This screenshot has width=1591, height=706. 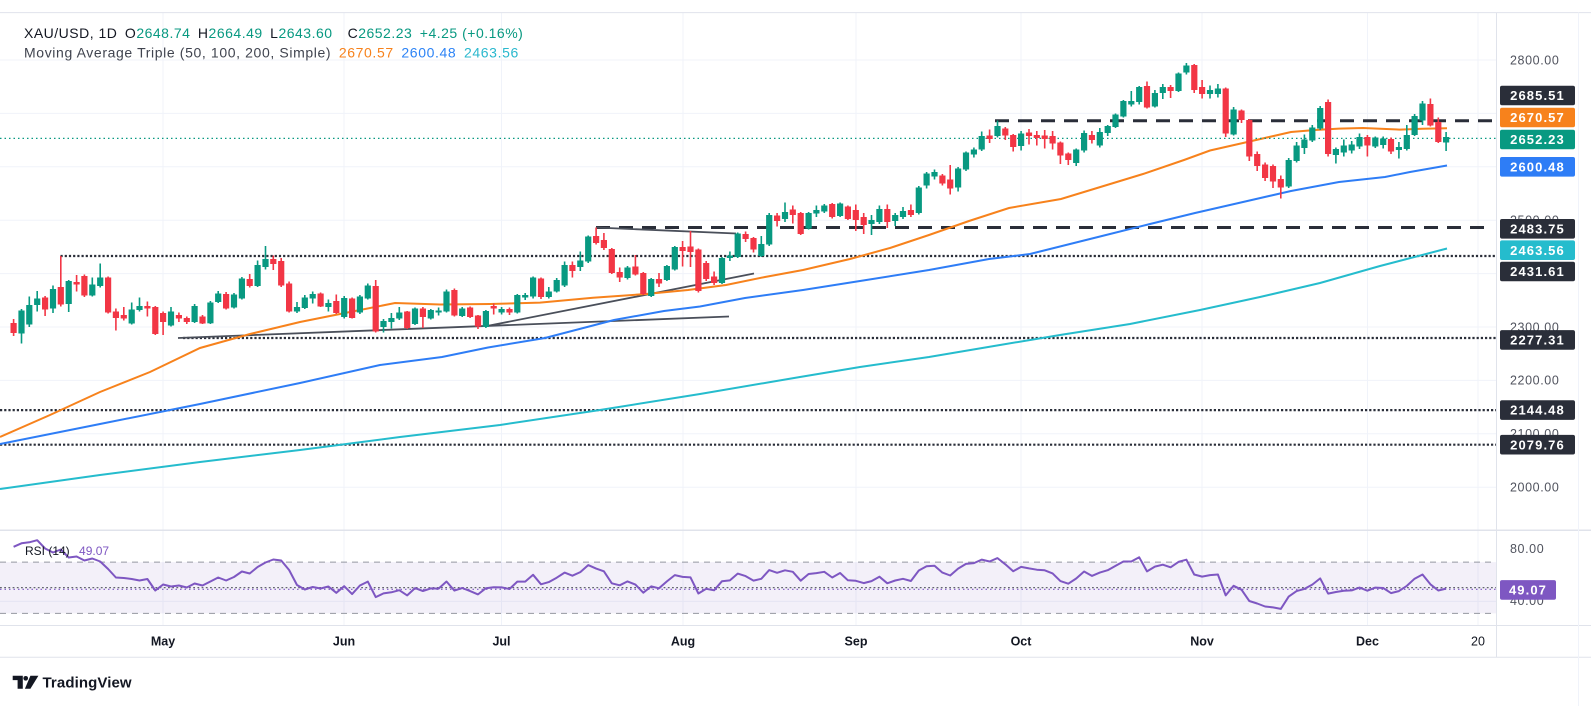 What do you see at coordinates (683, 642) in the screenshot?
I see `svg-text: Aug` at bounding box center [683, 642].